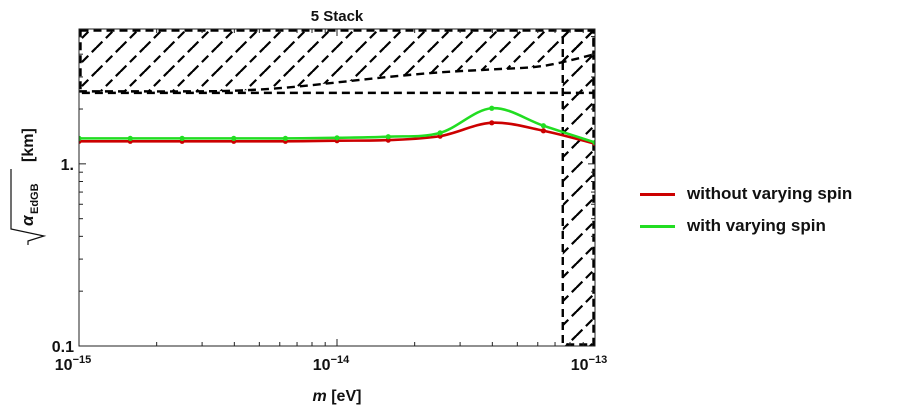  What do you see at coordinates (337, 126) in the screenshot?
I see `series-group` at bounding box center [337, 126].